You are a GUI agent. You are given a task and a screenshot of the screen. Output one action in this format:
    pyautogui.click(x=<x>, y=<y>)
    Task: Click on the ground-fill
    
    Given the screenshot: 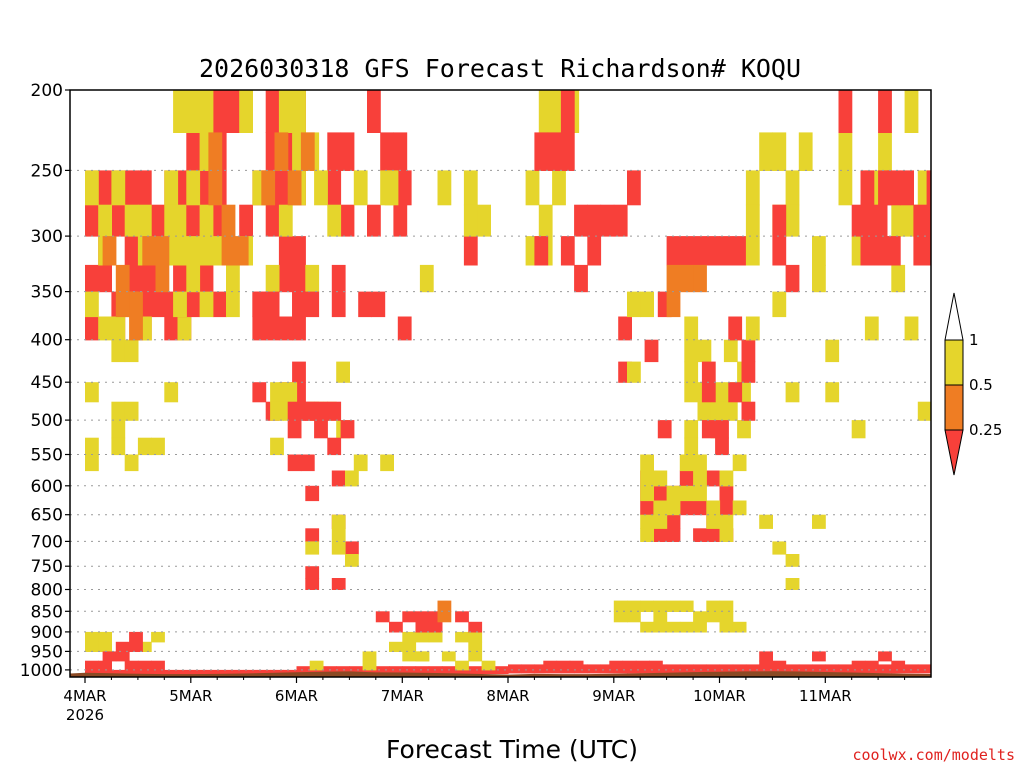 What is the action you would take?
    pyautogui.click(x=500, y=674)
    